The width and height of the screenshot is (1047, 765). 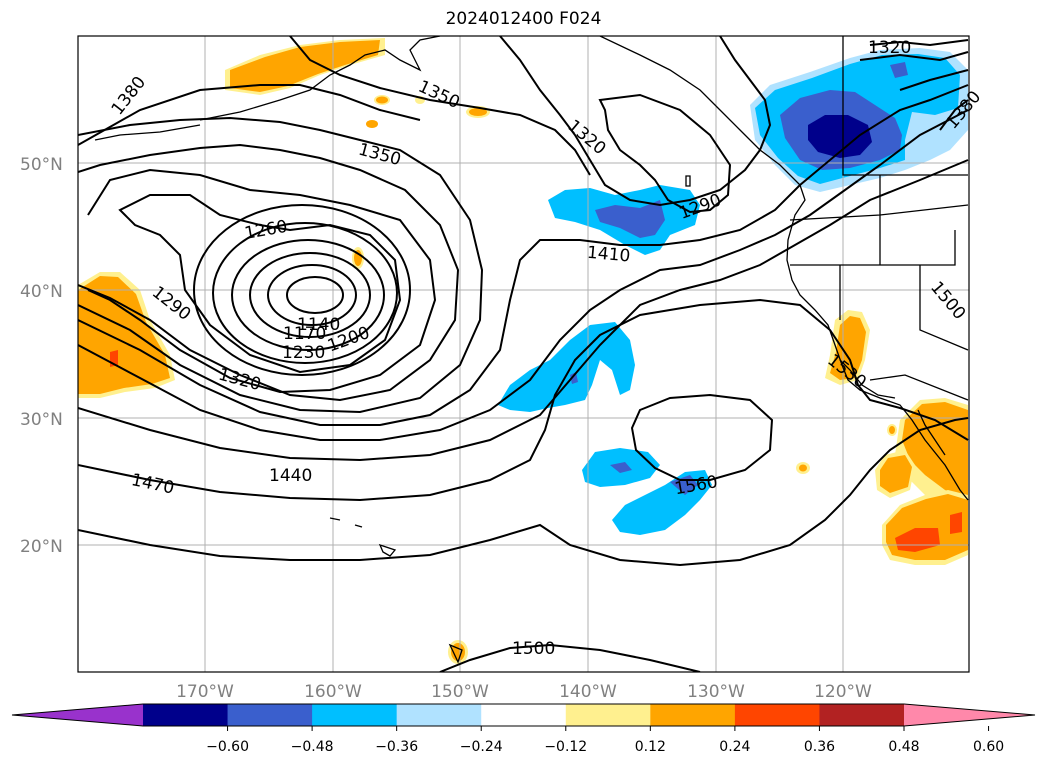 What do you see at coordinates (716, 692) in the screenshot?
I see `lon-label: 130°W` at bounding box center [716, 692].